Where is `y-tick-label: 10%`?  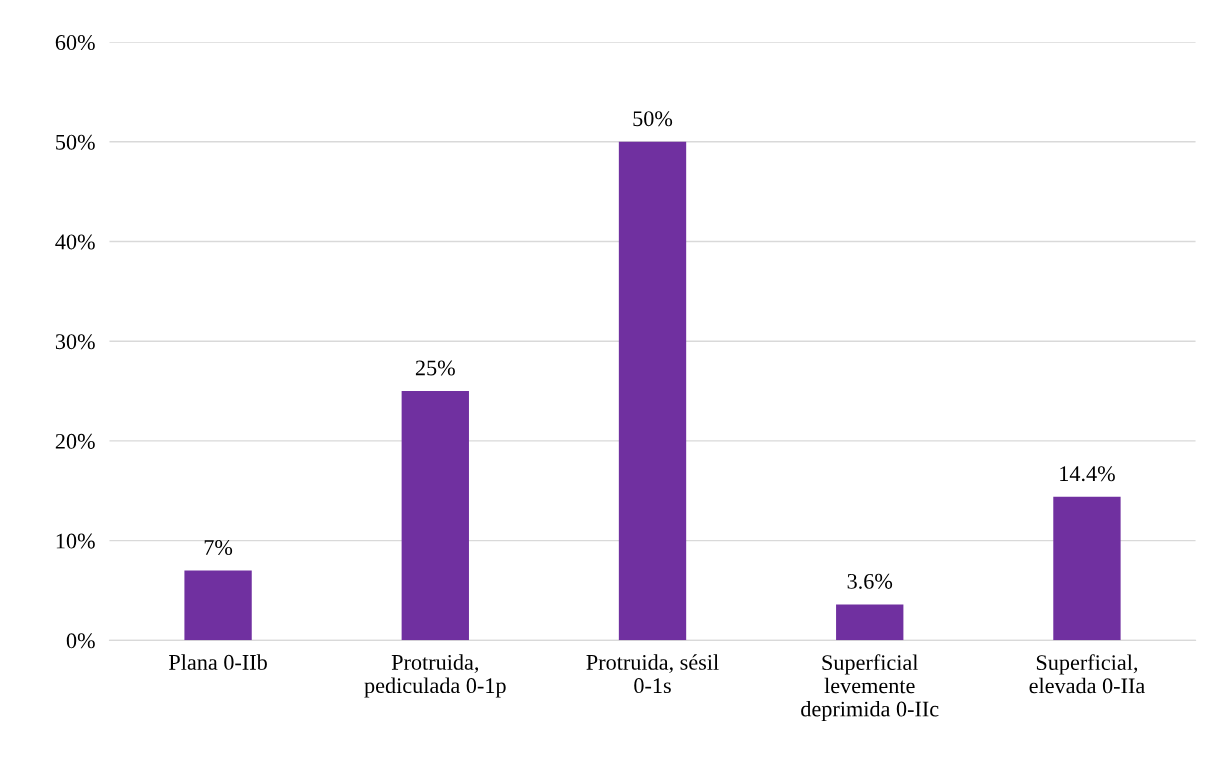 y-tick-label: 10% is located at coordinates (75, 541).